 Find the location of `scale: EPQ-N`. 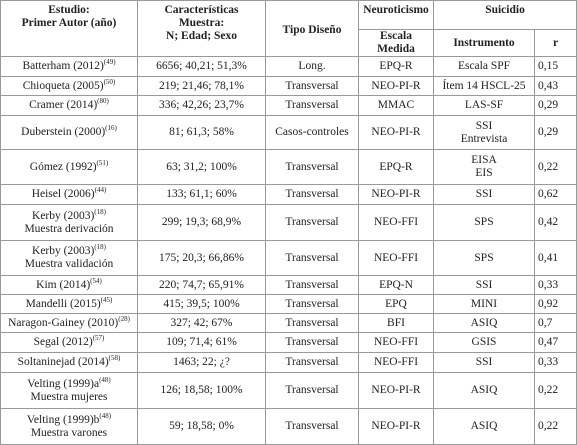

scale: EPQ-N is located at coordinates (396, 285).